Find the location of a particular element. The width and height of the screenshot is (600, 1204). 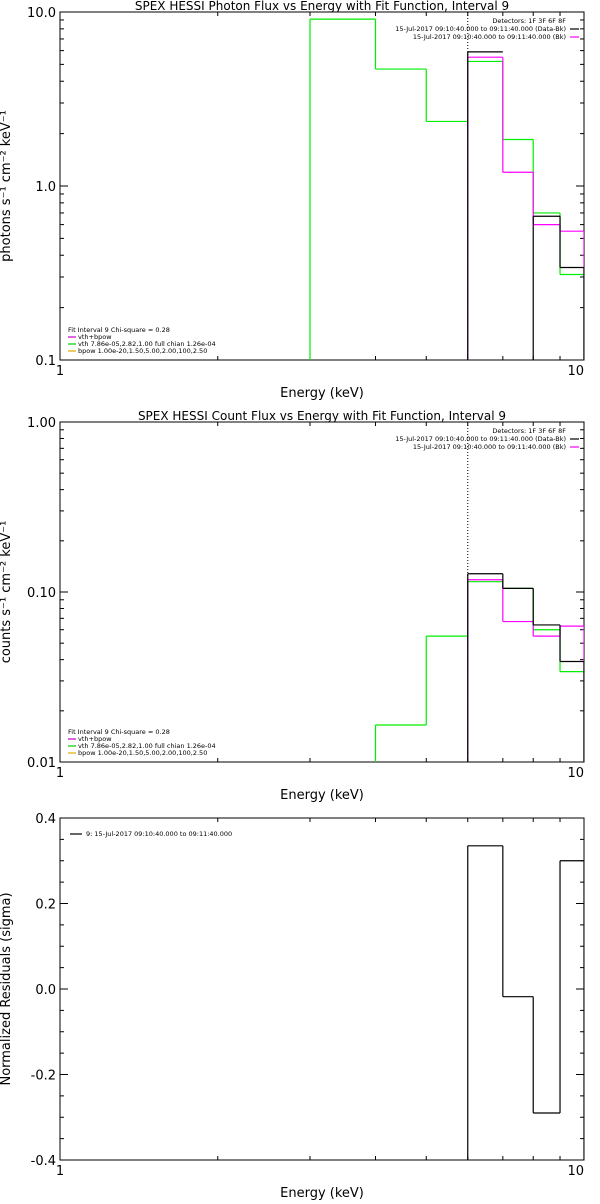

y-tick-label: 0.10 is located at coordinates (41, 593).